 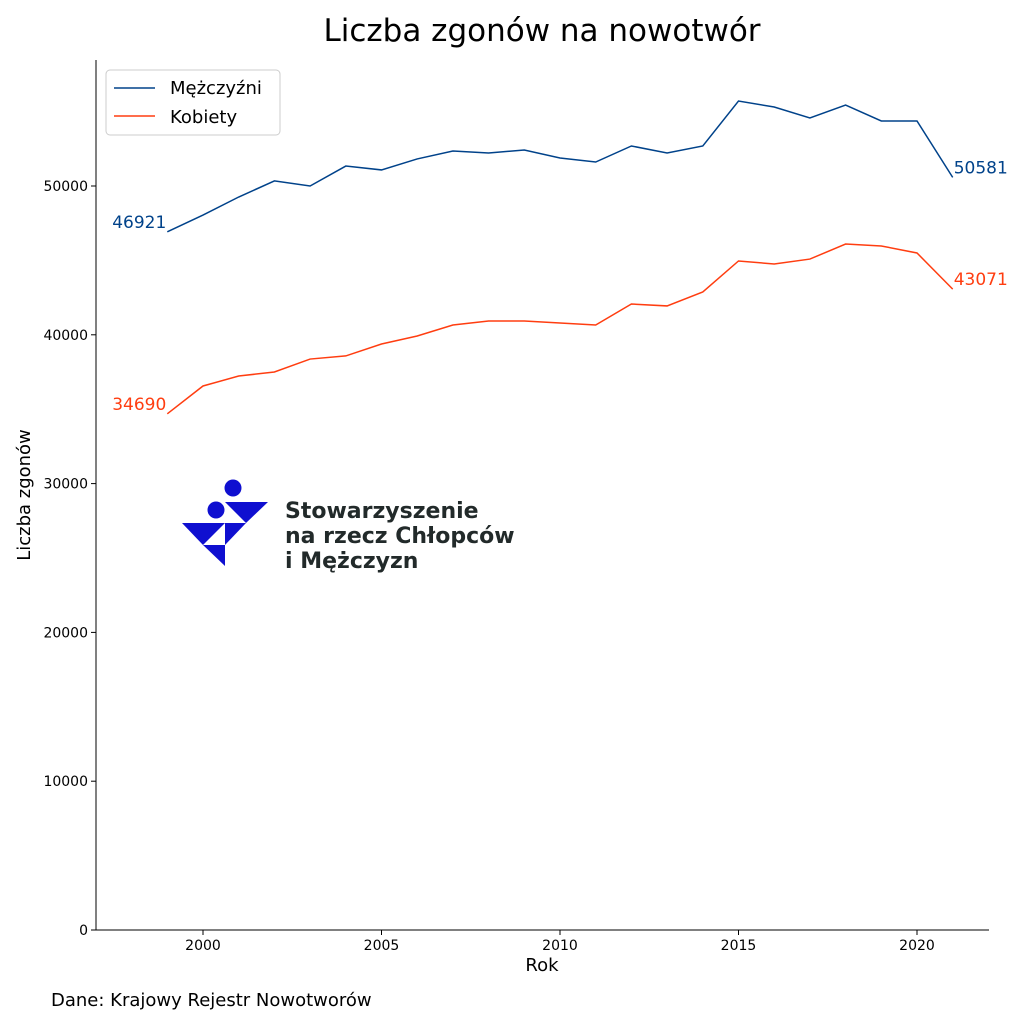 What do you see at coordinates (203, 117) in the screenshot?
I see `legend-label-women: Kobiety` at bounding box center [203, 117].